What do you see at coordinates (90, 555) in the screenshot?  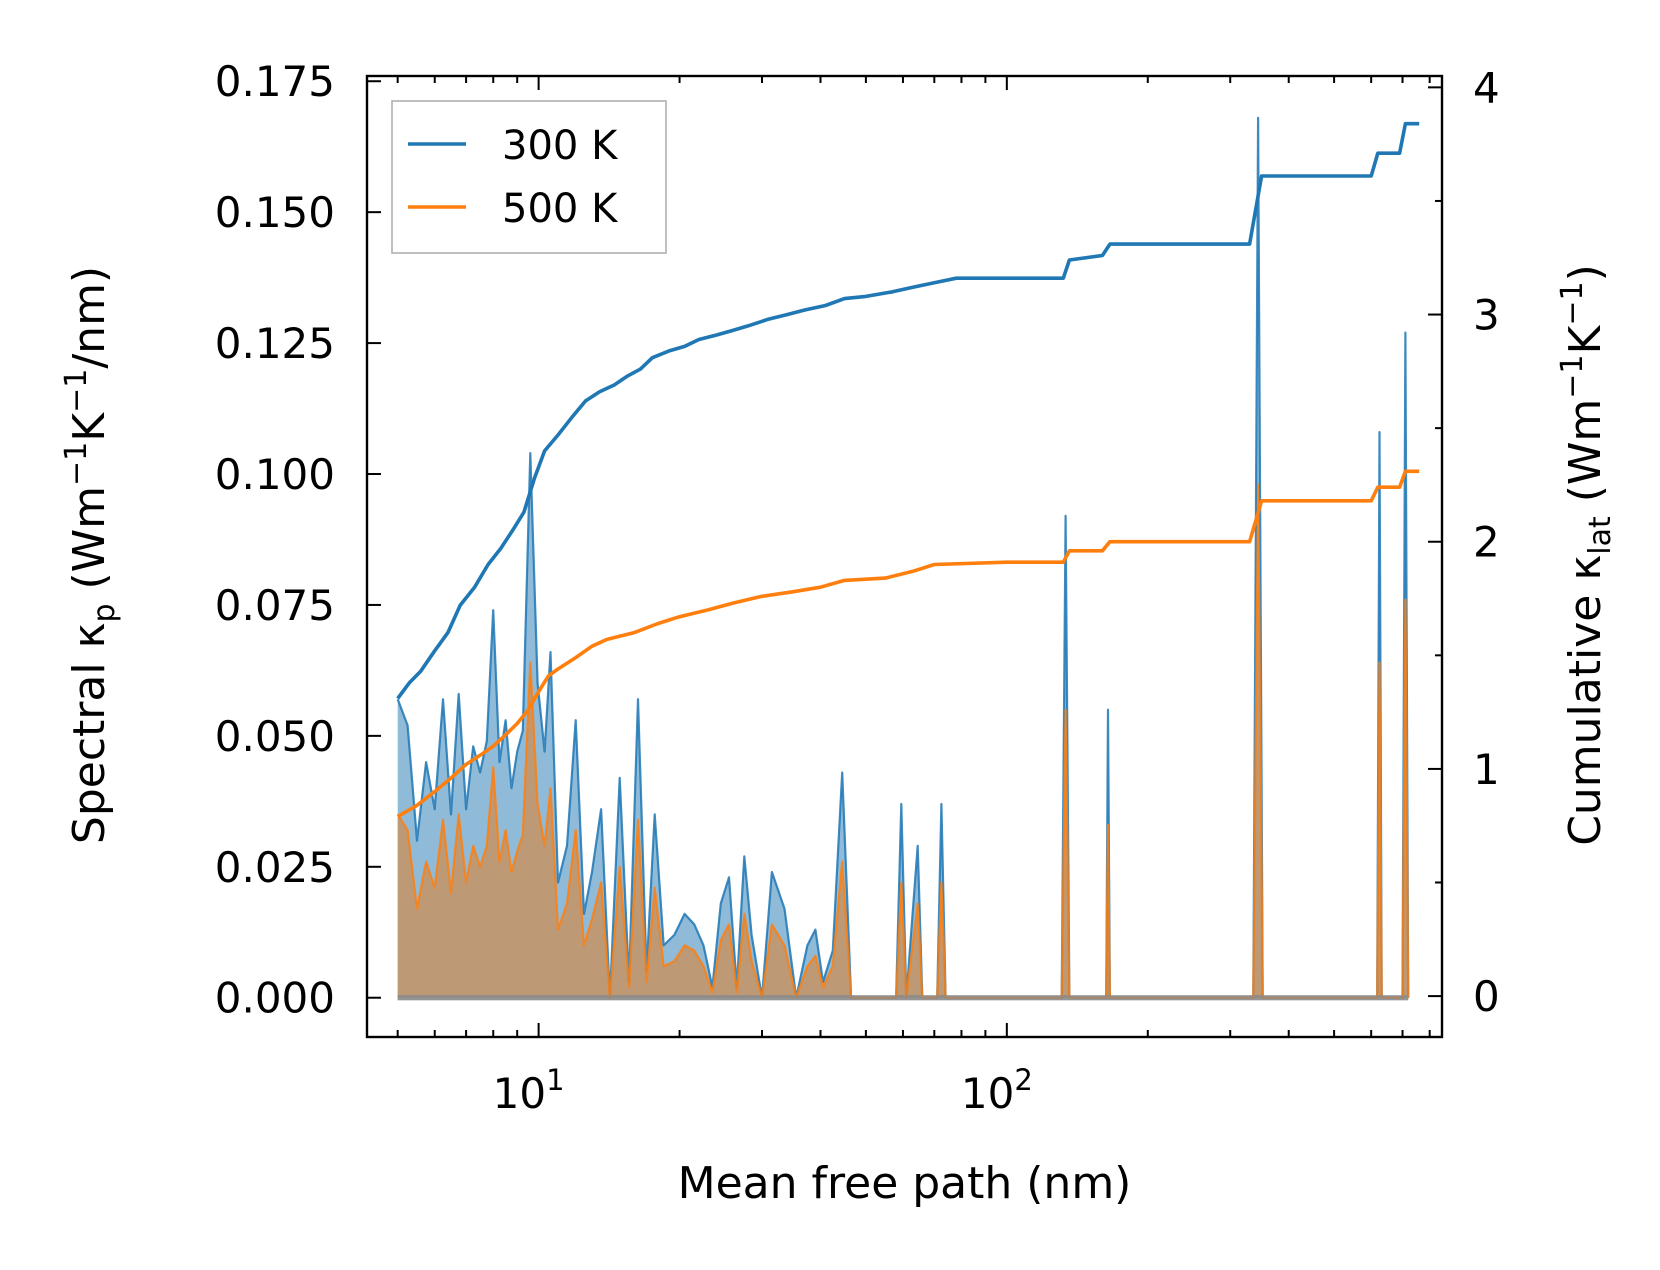 I see `left-axis-label: Spectral κp (Wm−1K−1/nm)` at bounding box center [90, 555].